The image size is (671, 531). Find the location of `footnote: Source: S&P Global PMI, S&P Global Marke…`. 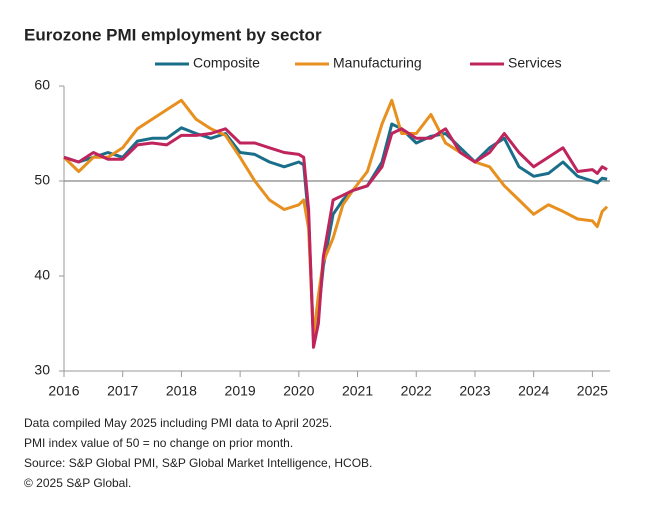

footnote: Source: S&P Global PMI, S&P Global Marke… is located at coordinates (198, 463).